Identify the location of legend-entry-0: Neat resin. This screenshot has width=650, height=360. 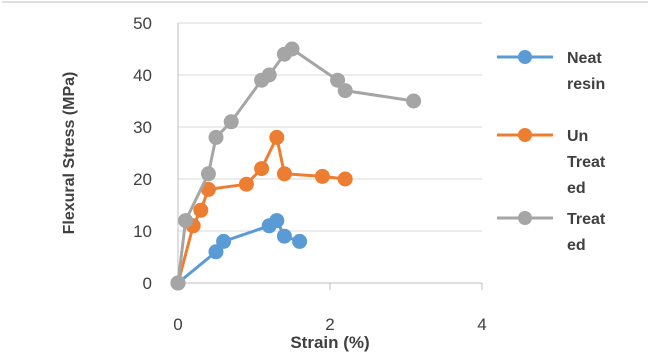
(551, 71).